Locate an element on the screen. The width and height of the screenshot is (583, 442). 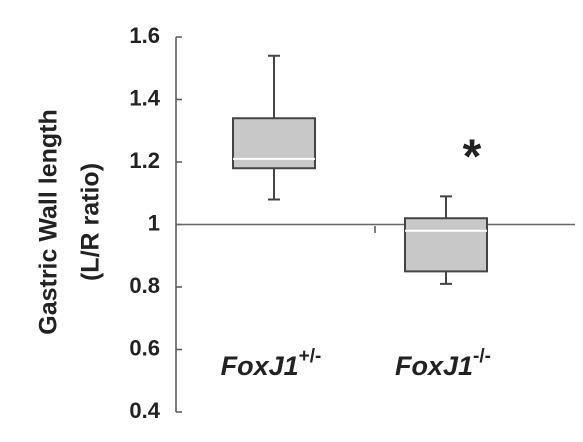
y-tick-label: 1.2 is located at coordinates (144, 160).